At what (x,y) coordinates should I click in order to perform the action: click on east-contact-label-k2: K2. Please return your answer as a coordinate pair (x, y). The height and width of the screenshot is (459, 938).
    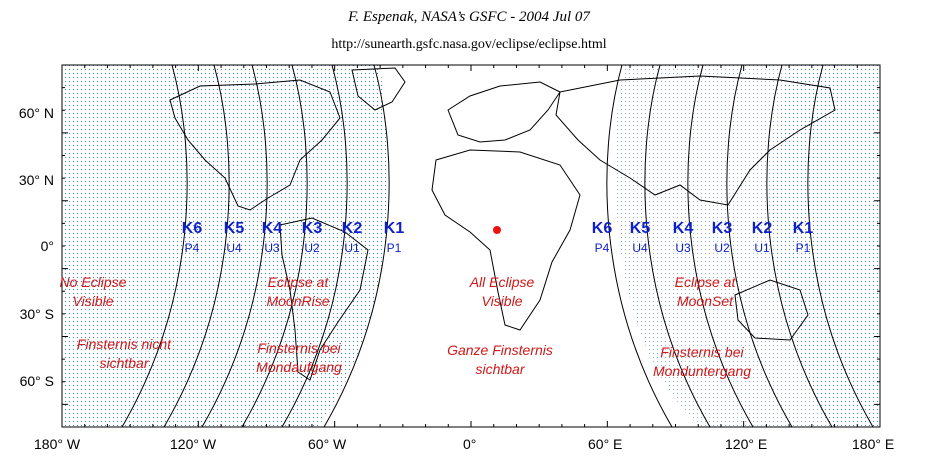
    Looking at the image, I should click on (762, 228).